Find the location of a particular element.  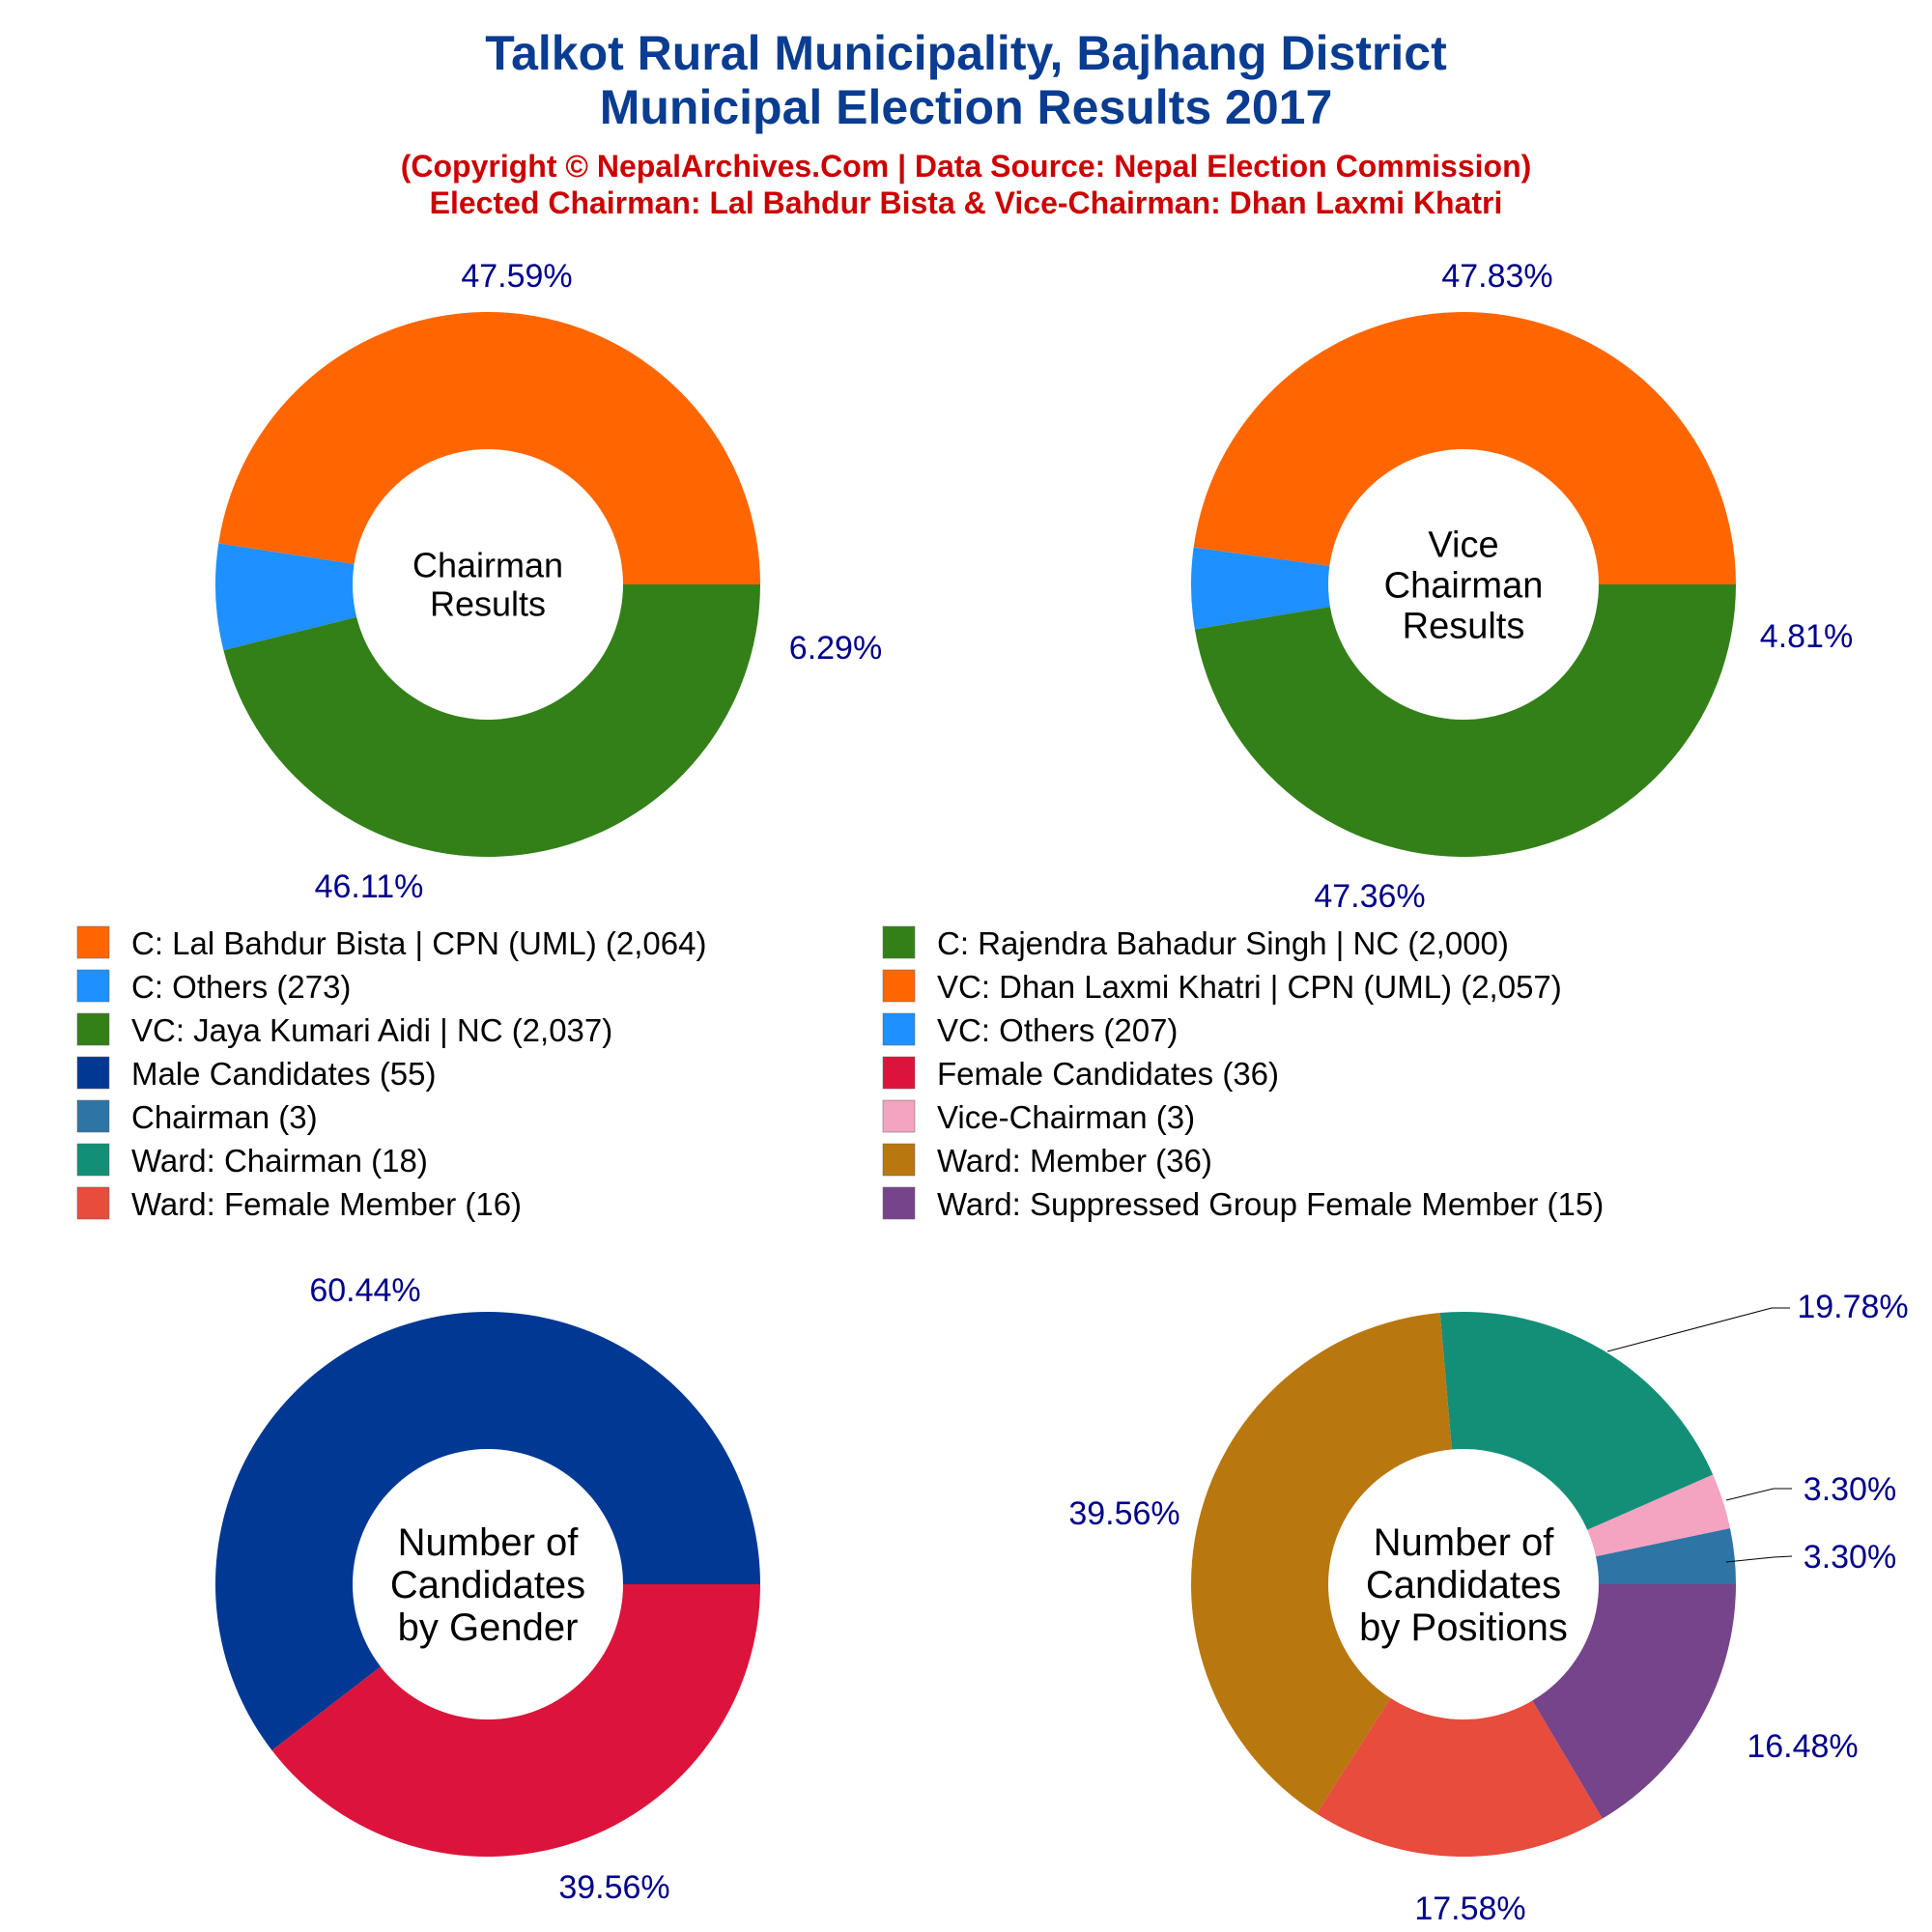

legend-label: Male Candidates (55) is located at coordinates (284, 1074).